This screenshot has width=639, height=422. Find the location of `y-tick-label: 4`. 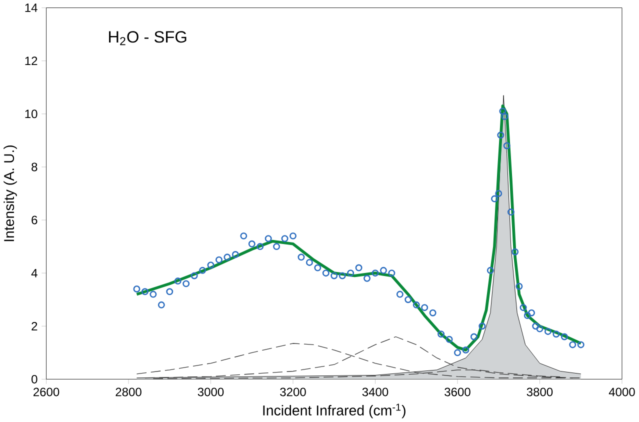

y-tick-label: 4 is located at coordinates (34, 273).